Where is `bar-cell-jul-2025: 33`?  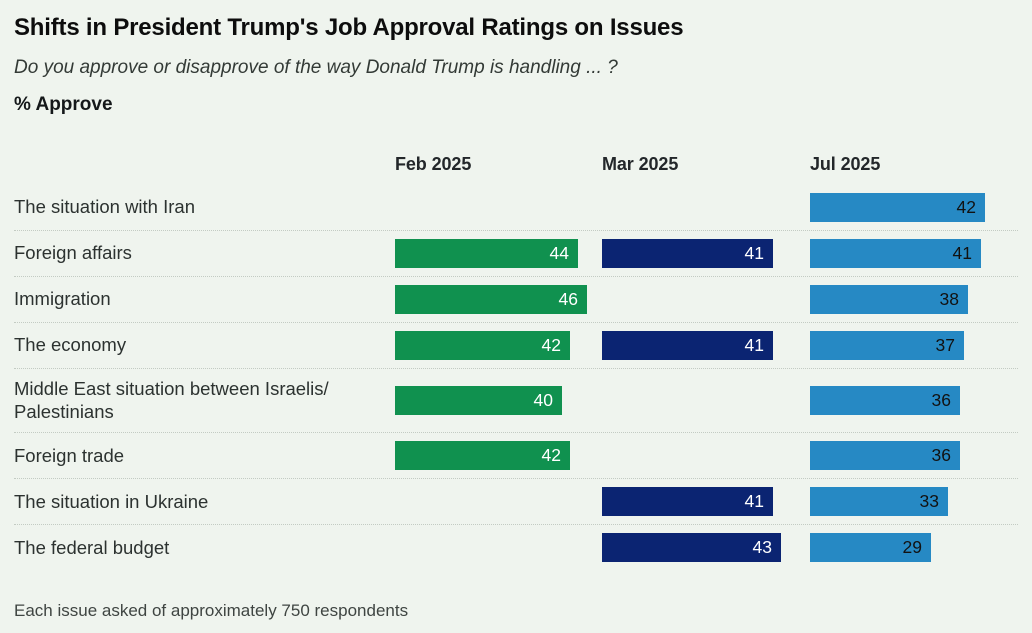 bar-cell-jul-2025: 33 is located at coordinates (914, 501).